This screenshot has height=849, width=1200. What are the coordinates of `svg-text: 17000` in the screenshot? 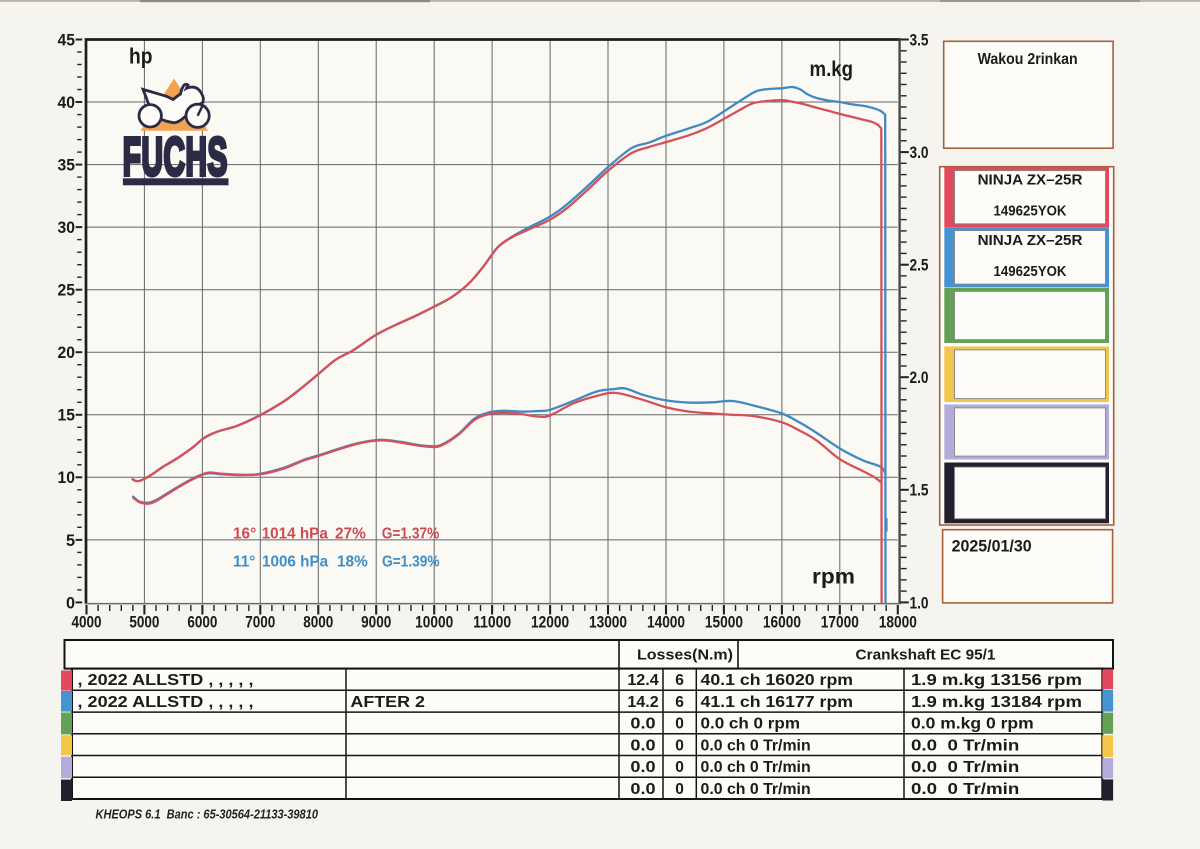 It's located at (840, 622).